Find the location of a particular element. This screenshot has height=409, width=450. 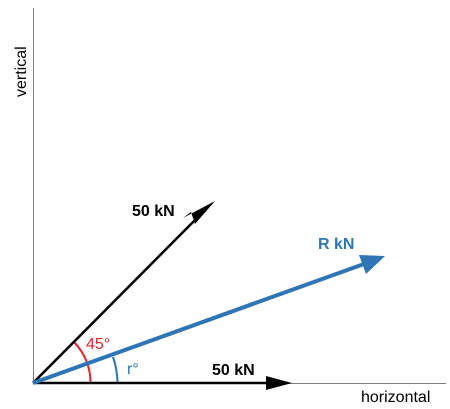

resultant-angle-label: r° is located at coordinates (133, 369).